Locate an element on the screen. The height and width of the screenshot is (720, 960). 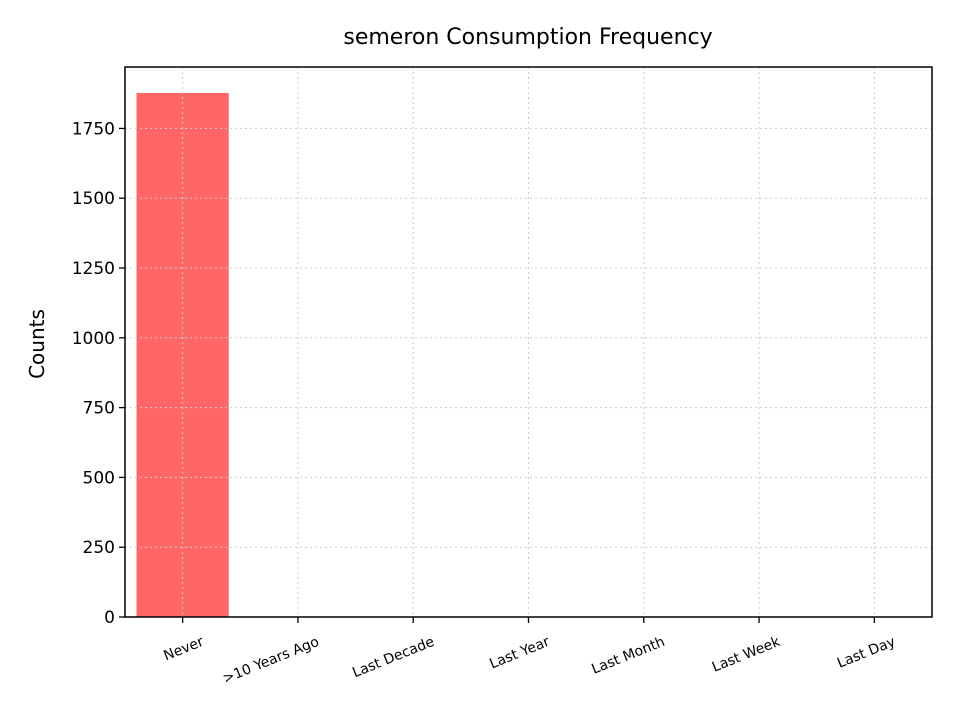
y-tick-labels: 0 250 500 750 1000 1250 1500 1750 is located at coordinates (93, 373).